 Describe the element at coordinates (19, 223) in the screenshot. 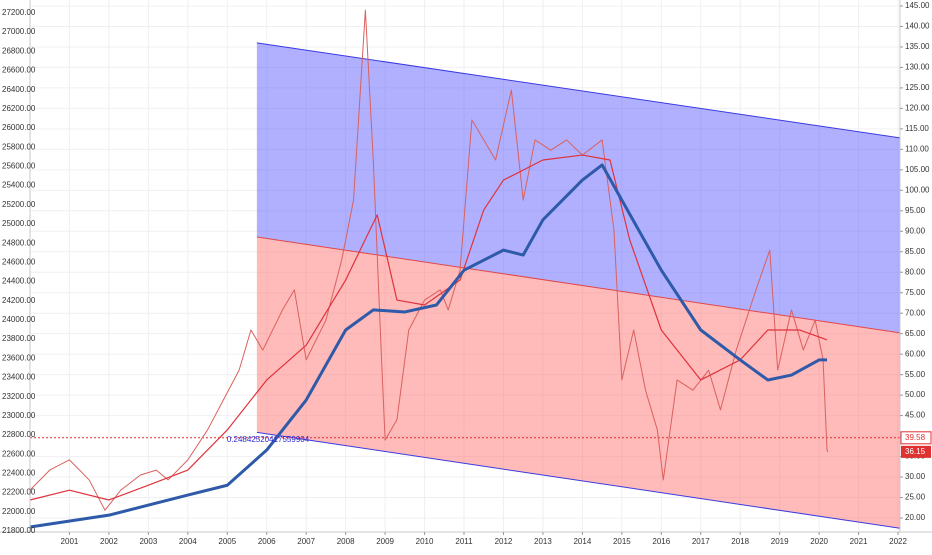

I see `y-tick-label: 25000.00` at that location.